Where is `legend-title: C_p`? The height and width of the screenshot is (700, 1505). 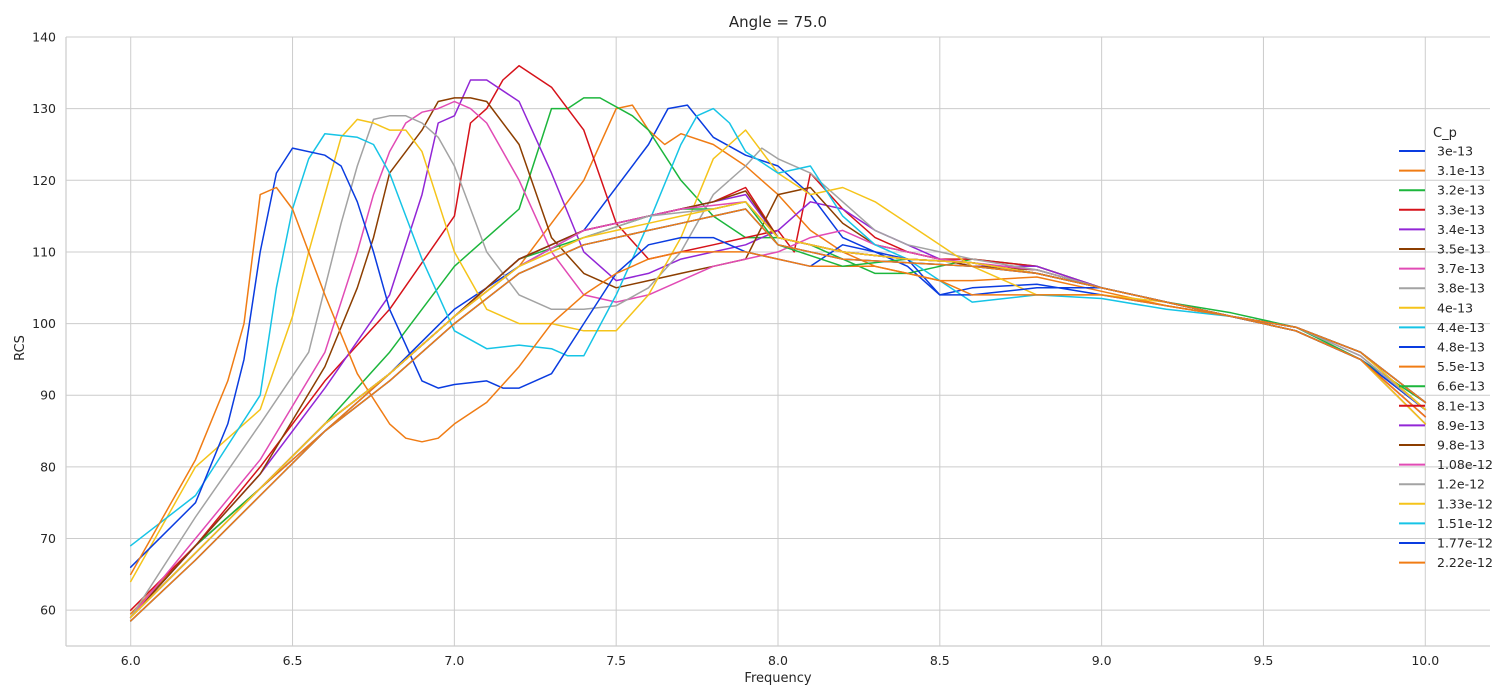
legend-title: C_p is located at coordinates (1445, 133).